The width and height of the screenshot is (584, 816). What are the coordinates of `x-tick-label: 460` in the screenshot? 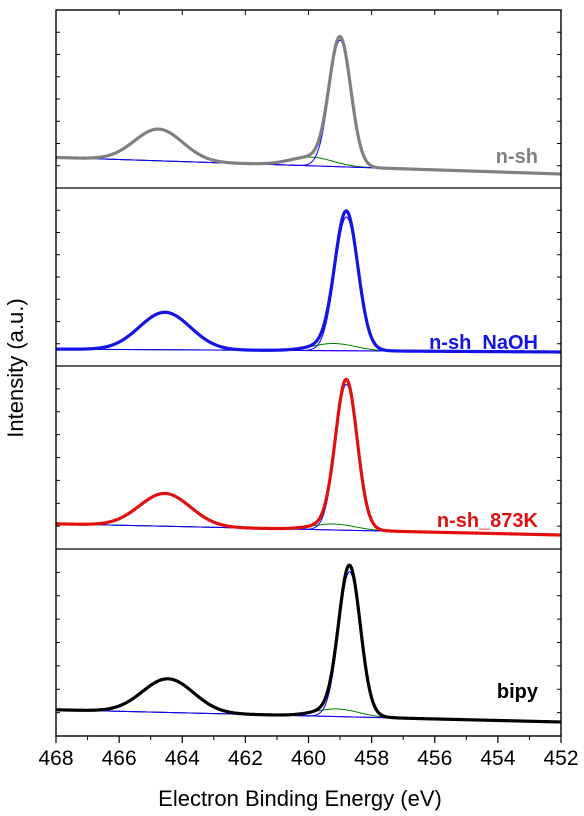 It's located at (308, 758).